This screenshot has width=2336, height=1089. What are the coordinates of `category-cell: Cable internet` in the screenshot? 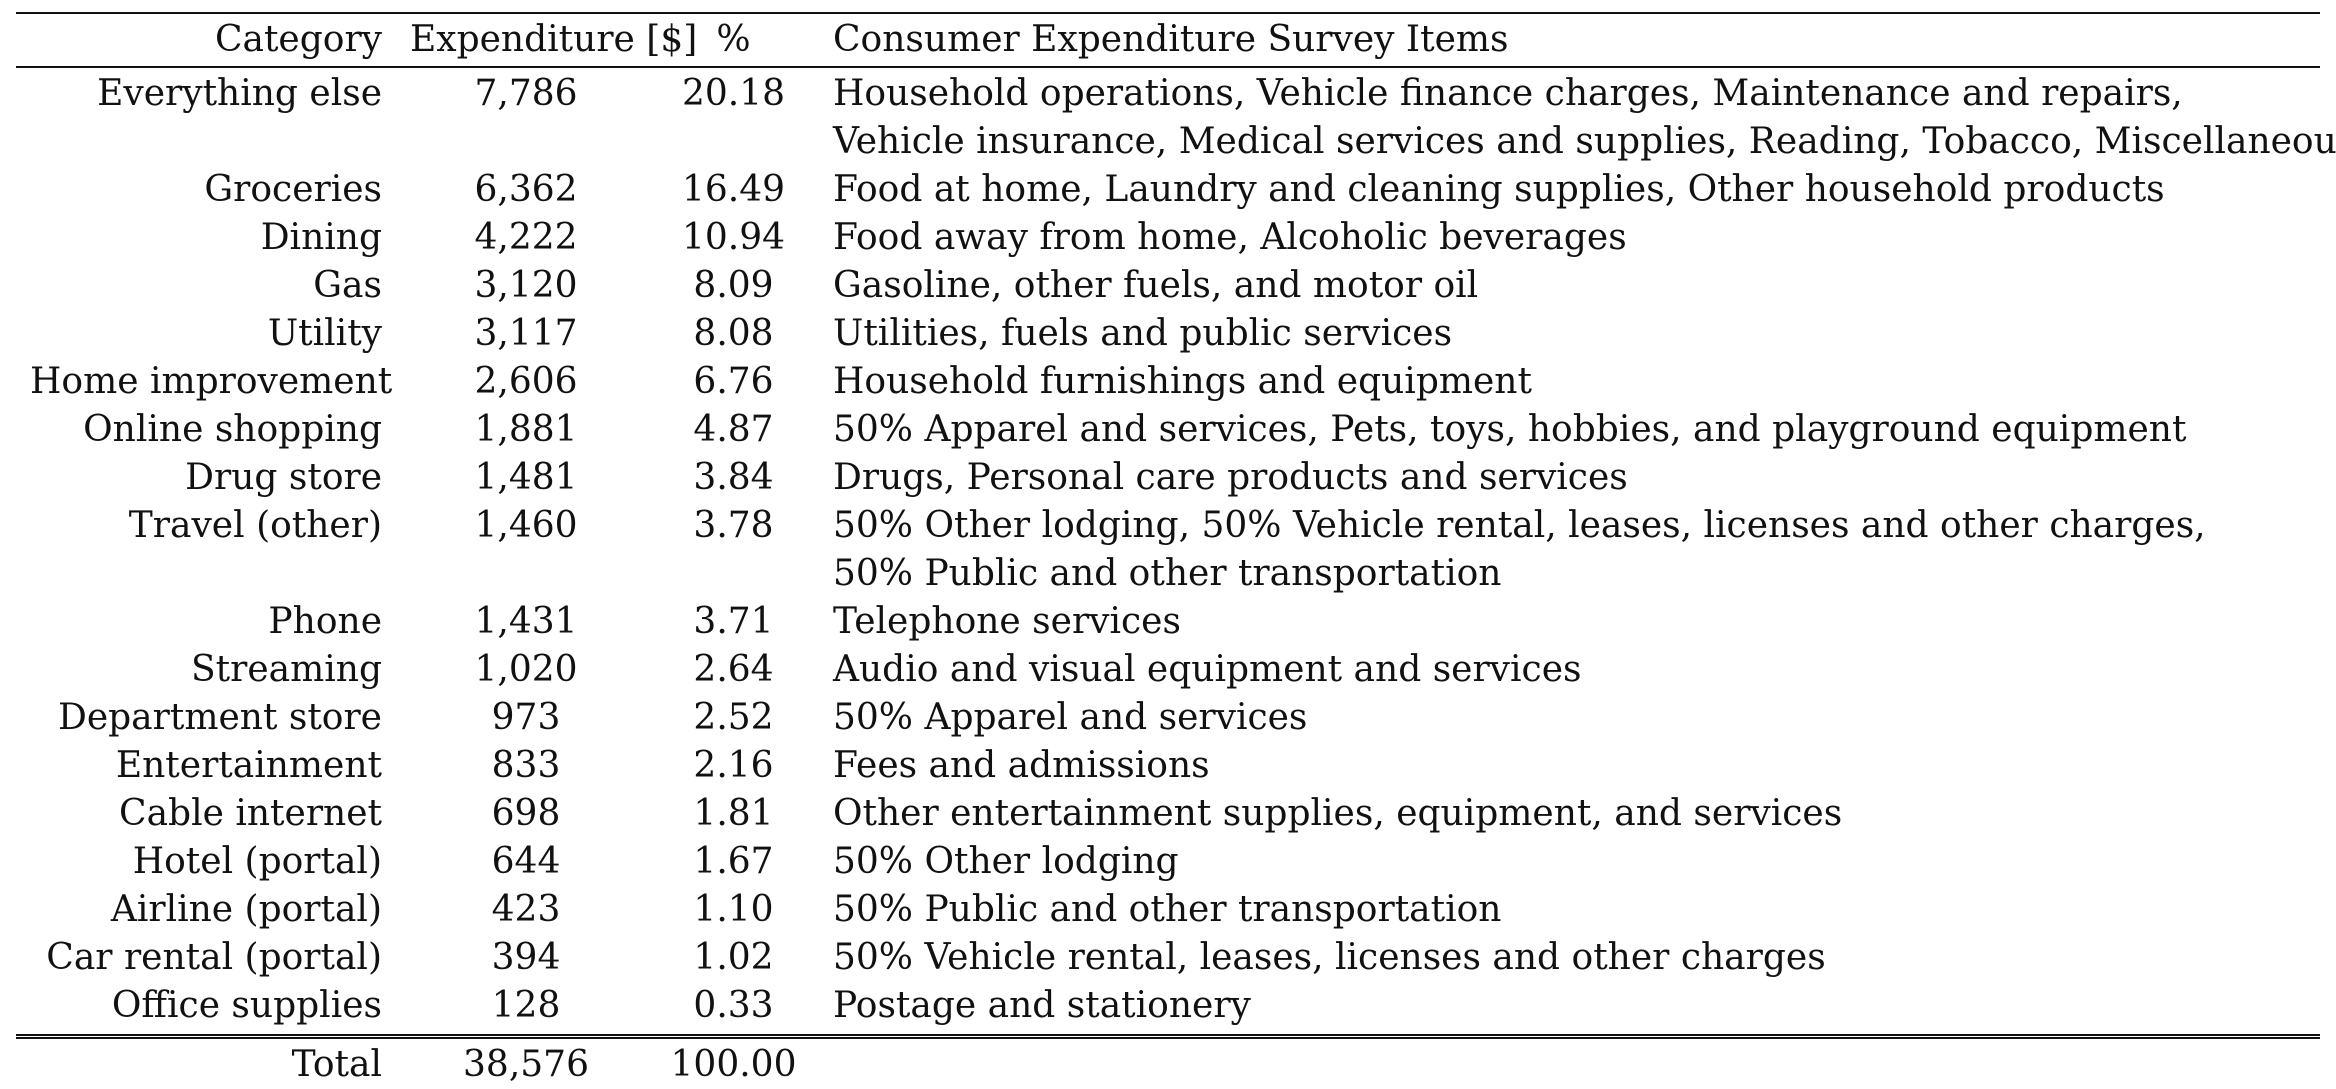 It's located at (206, 814).